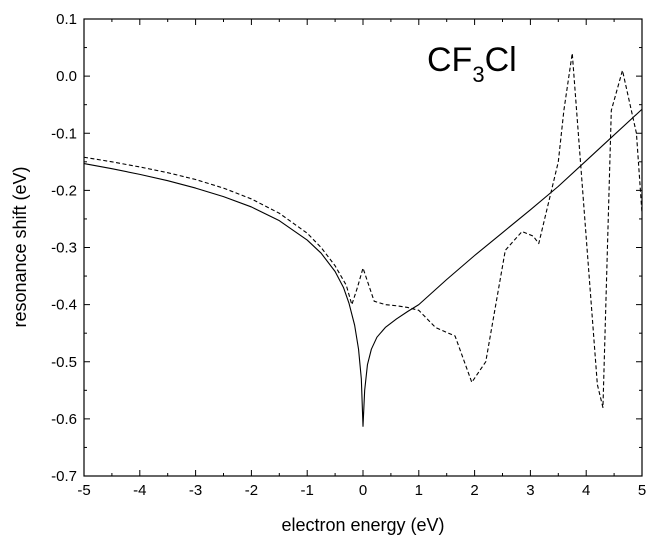 The width and height of the screenshot is (652, 537). I want to click on x-tick-label: -2, so click(251, 490).